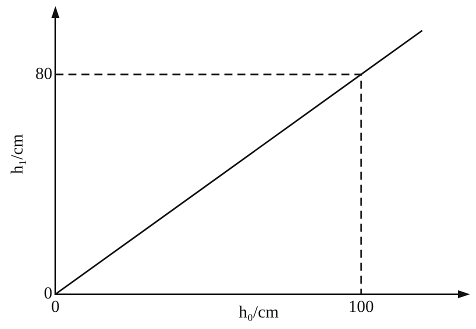  Describe the element at coordinates (17, 154) in the screenshot. I see `y-axis-title: h₁/cm` at that location.